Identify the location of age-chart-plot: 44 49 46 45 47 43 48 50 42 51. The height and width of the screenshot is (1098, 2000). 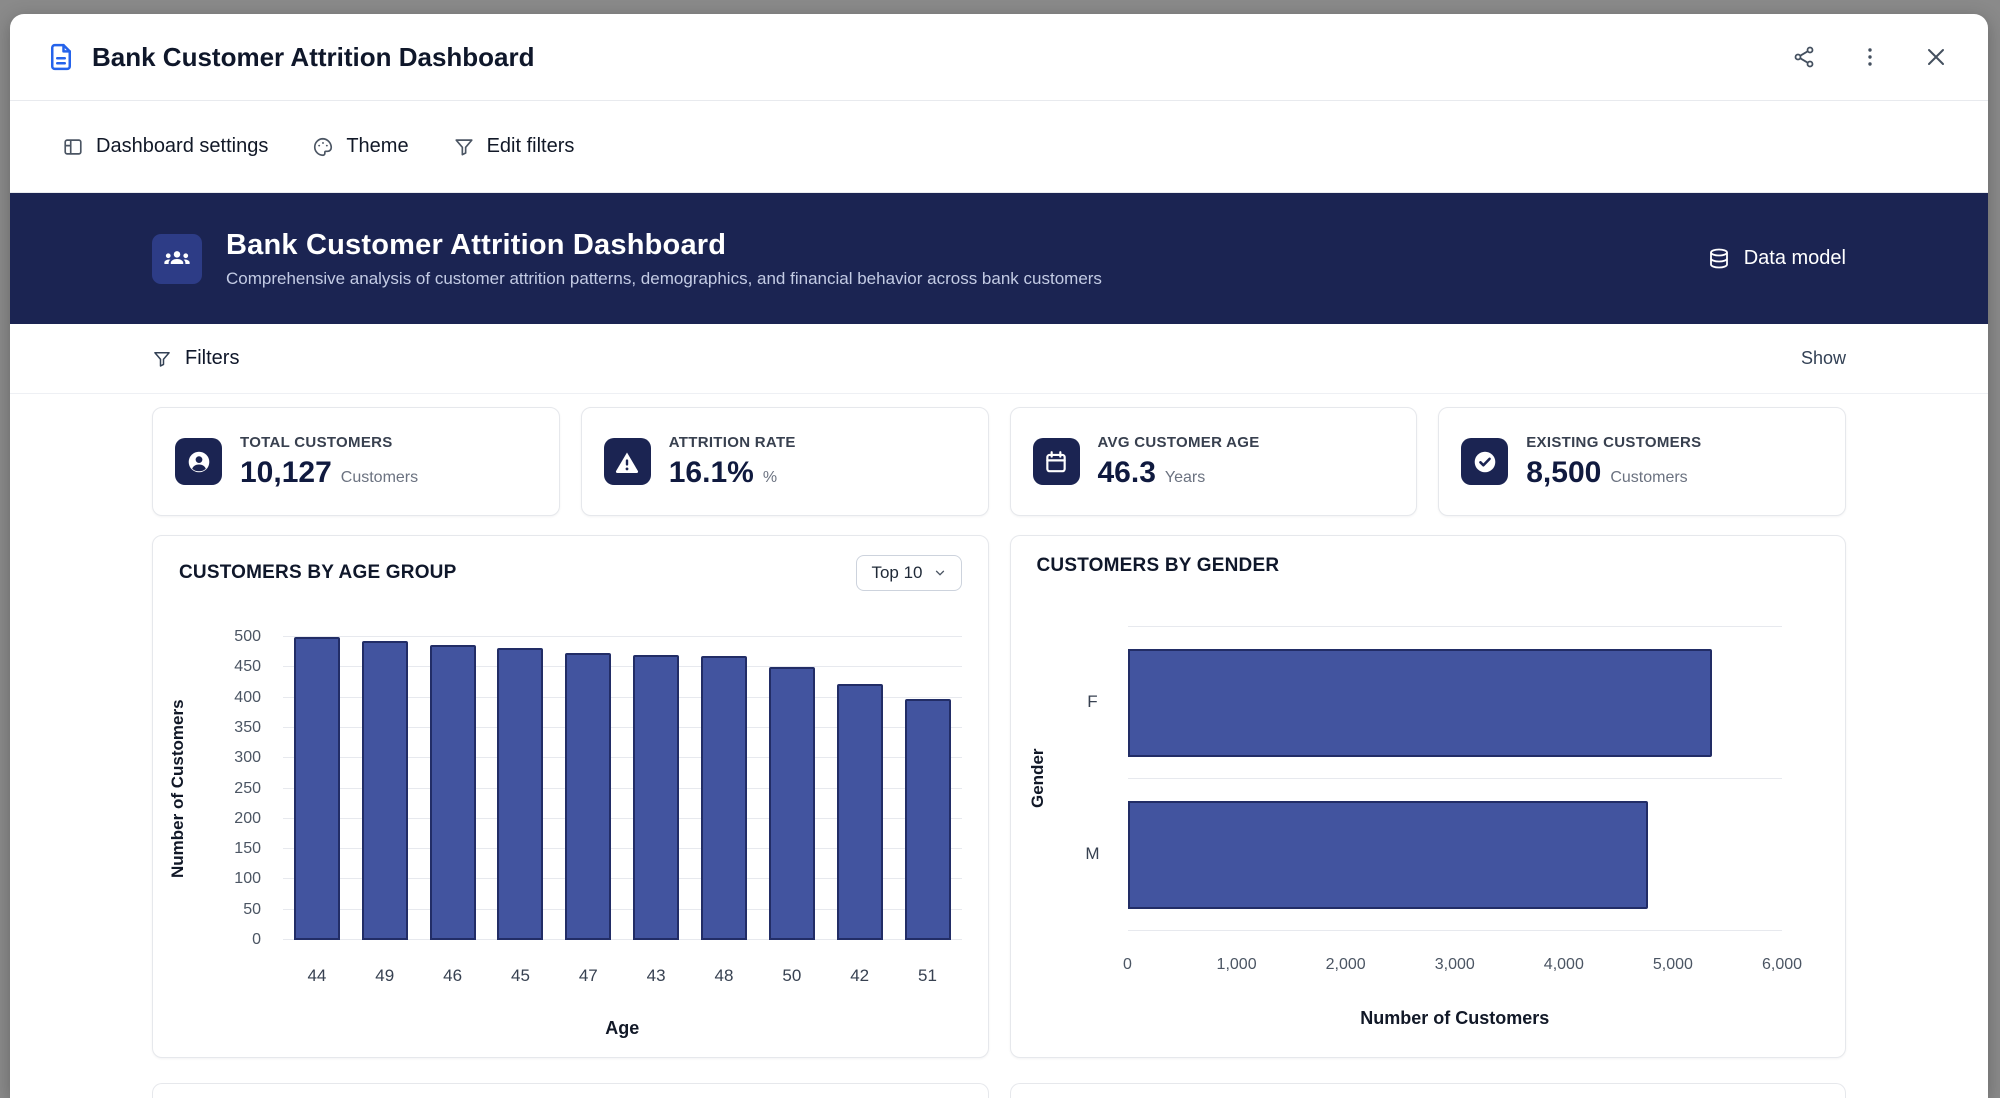
(622, 810).